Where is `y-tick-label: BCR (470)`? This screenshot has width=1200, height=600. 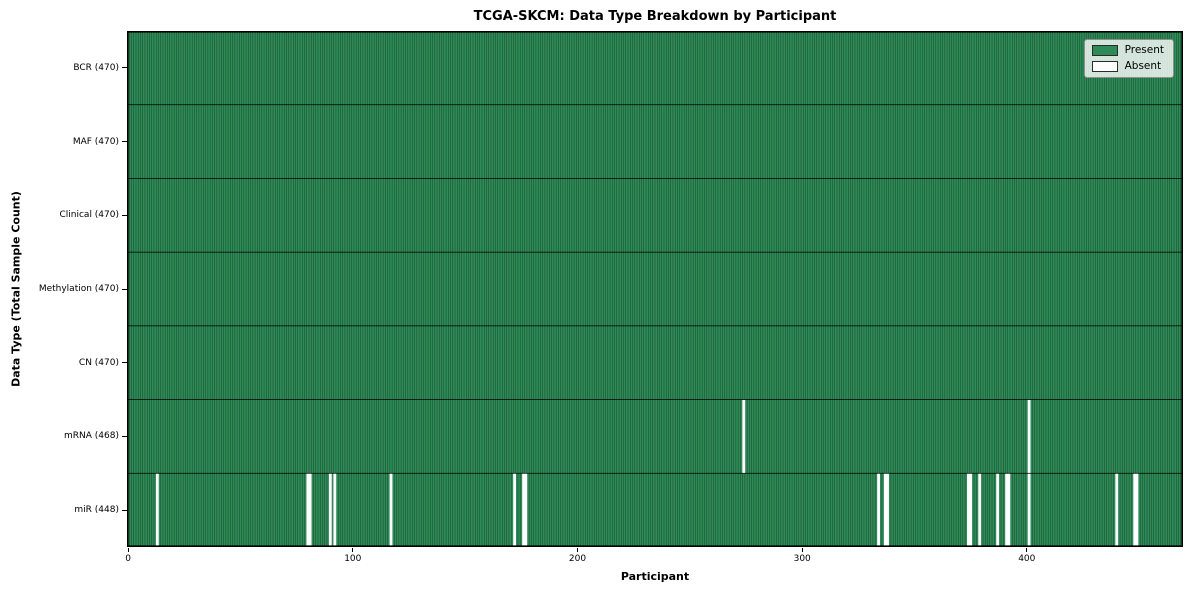
y-tick-label: BCR (470) is located at coordinates (96, 67).